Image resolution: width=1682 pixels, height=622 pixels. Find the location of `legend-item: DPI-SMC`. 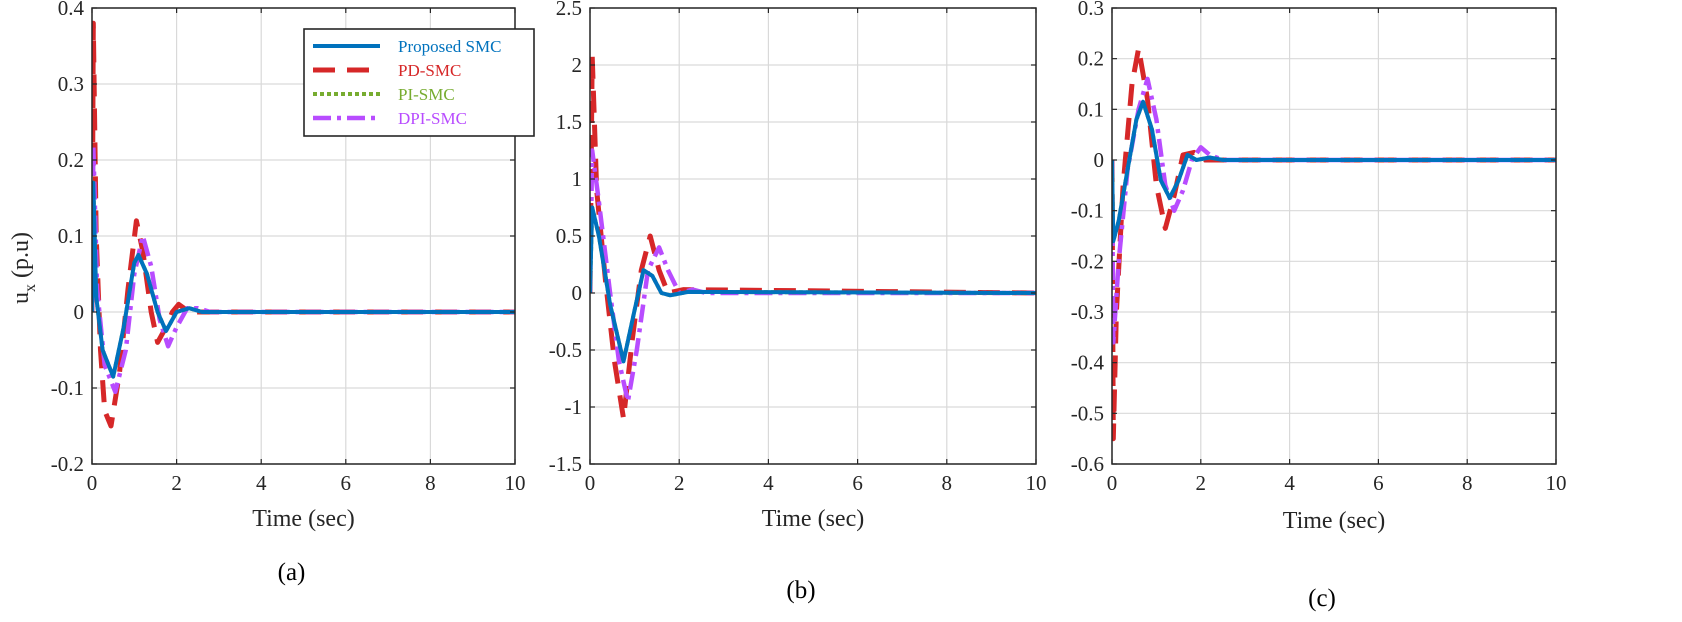

legend-item: DPI-SMC is located at coordinates (390, 118).